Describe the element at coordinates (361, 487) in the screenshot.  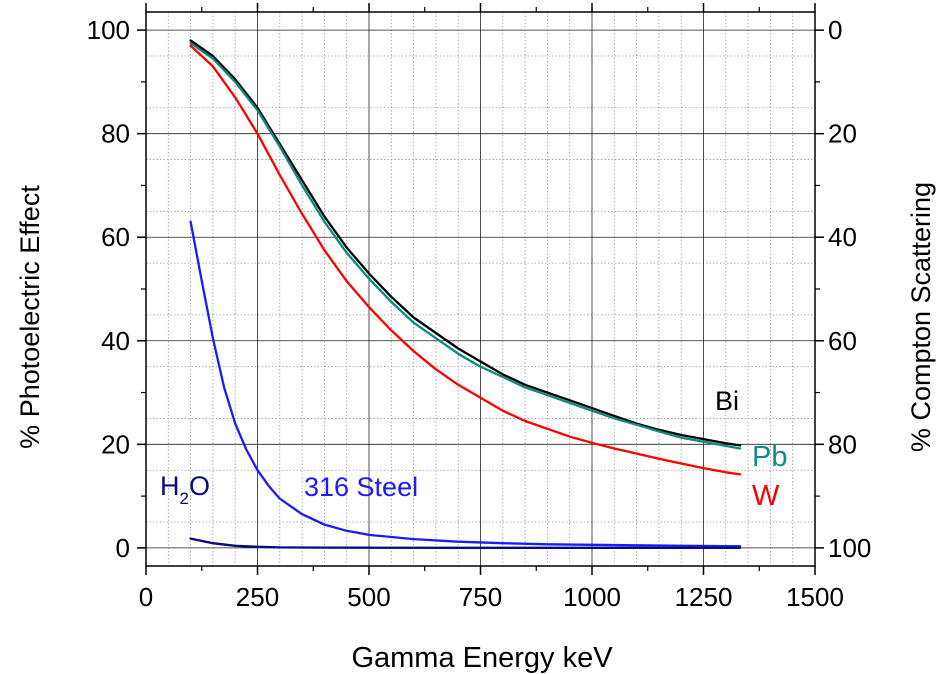
I see `series-label-316-steel: 316 Steel` at that location.